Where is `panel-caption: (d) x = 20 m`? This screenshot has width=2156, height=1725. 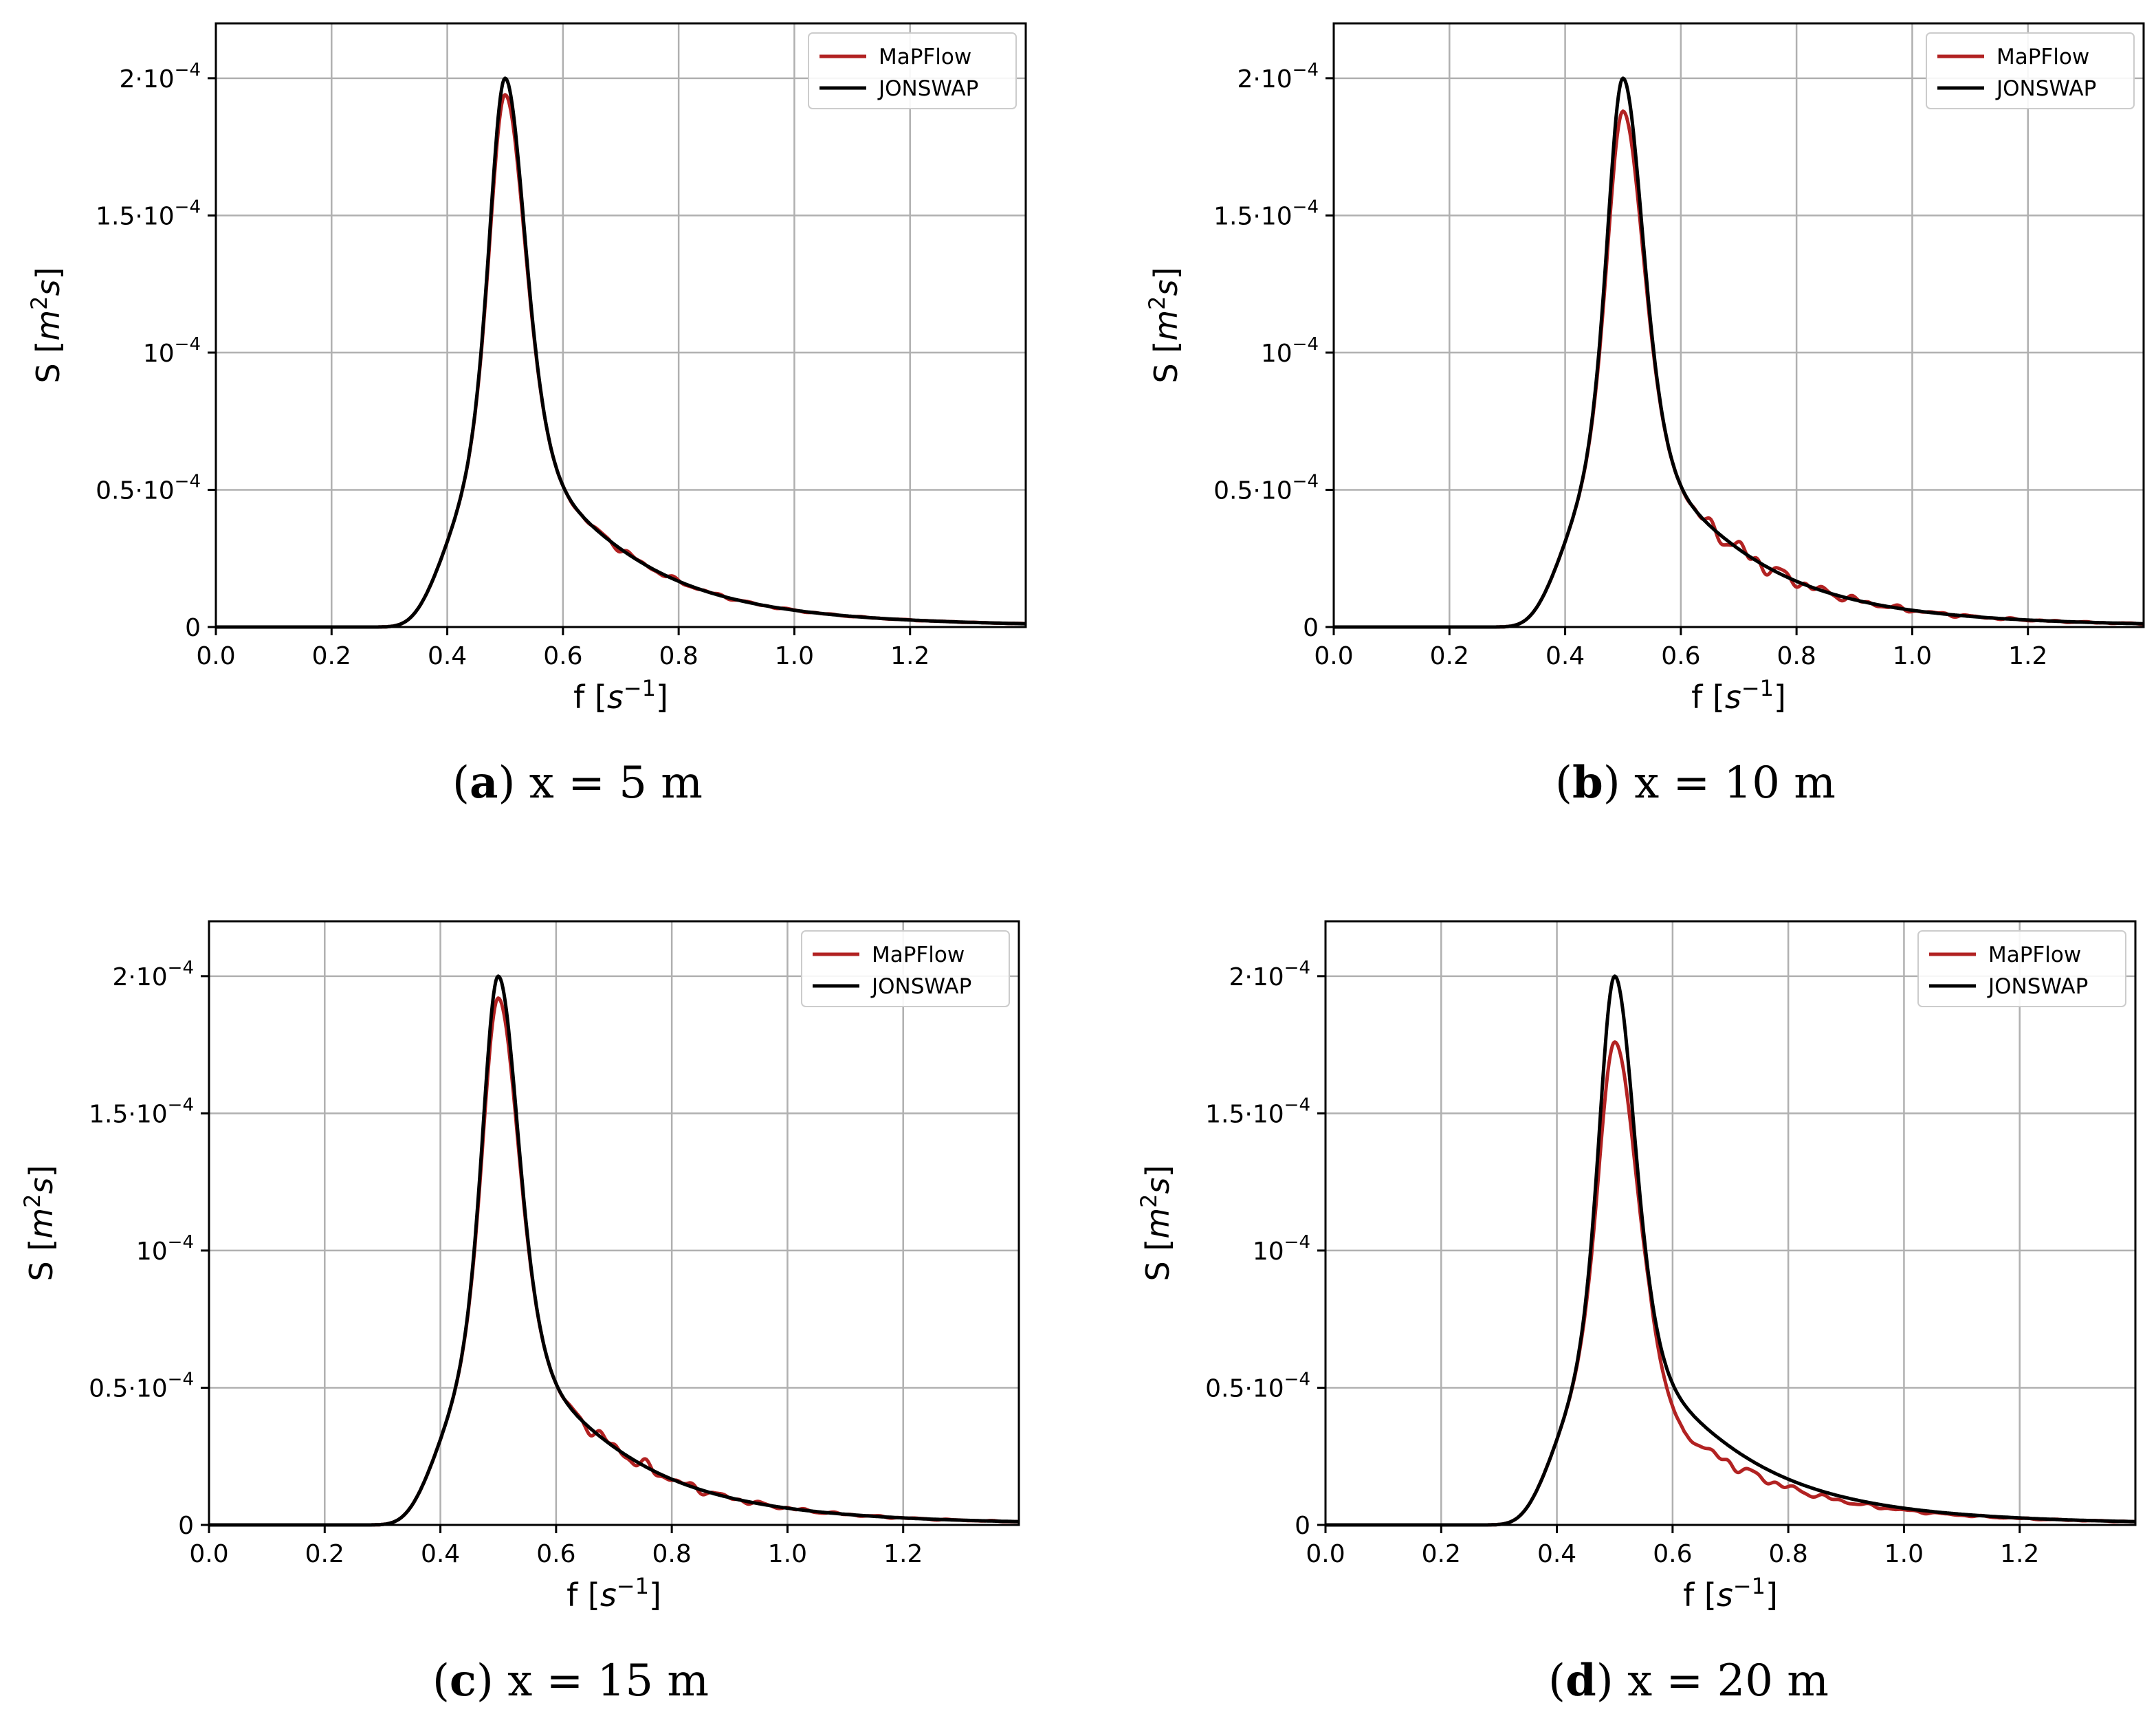
panel-caption: (d) x = 20 m is located at coordinates (1688, 1680).